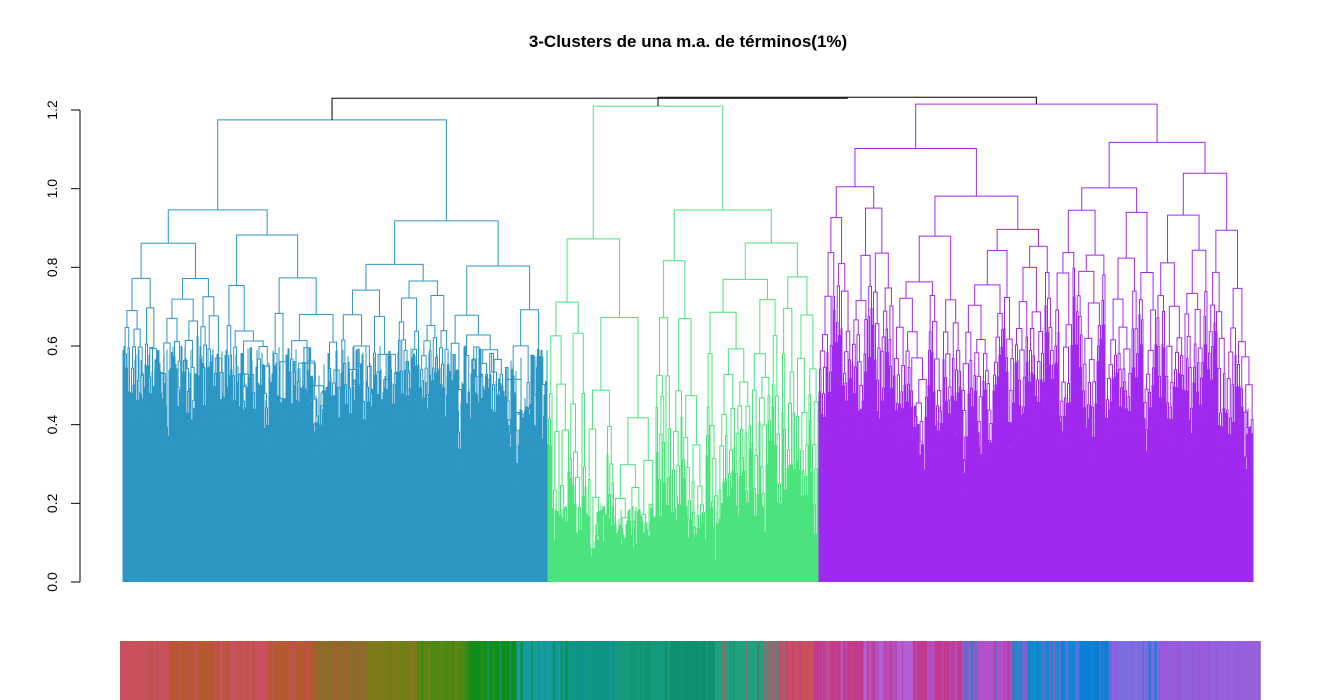 The width and height of the screenshot is (1338, 700). Describe the element at coordinates (52, 425) in the screenshot. I see `y-tick-label: 0.4` at that location.